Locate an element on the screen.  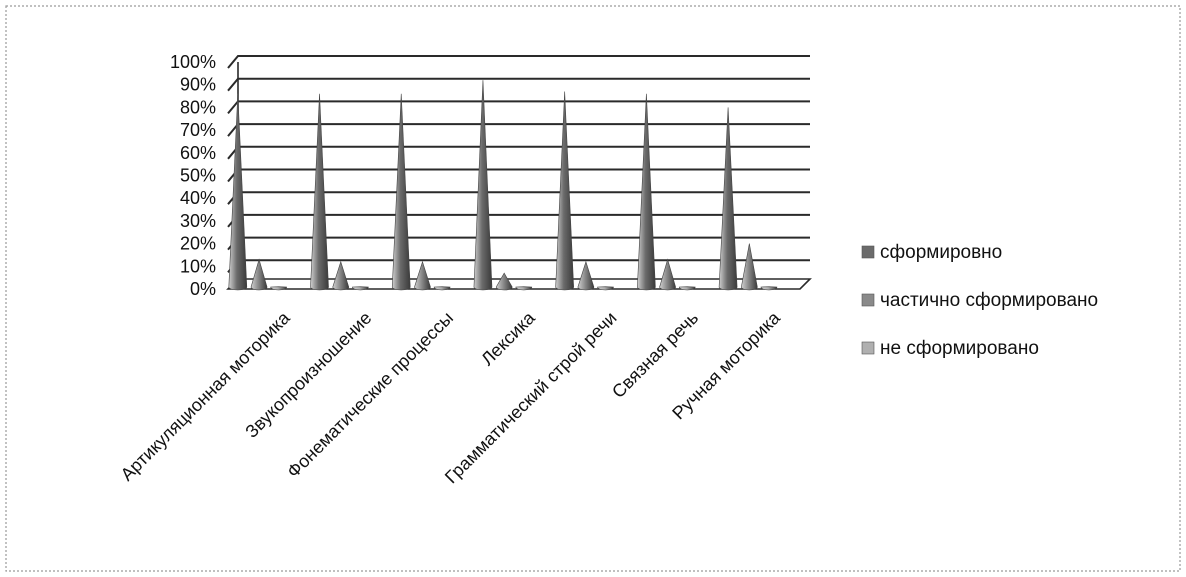
y-tick-label: 40% is located at coordinates (198, 198).